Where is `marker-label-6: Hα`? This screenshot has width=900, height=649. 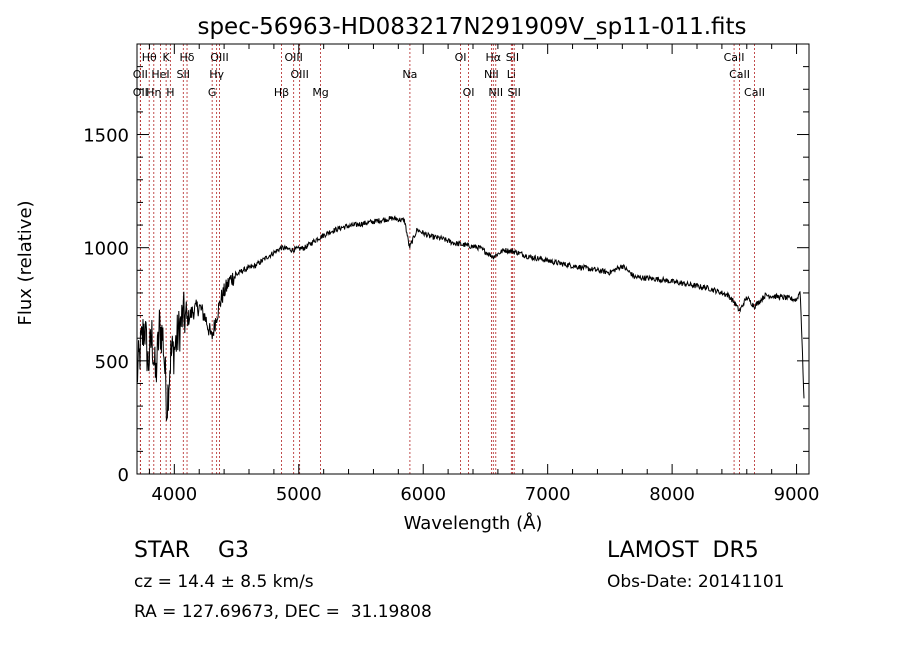
marker-label-6: Hα is located at coordinates (494, 57).